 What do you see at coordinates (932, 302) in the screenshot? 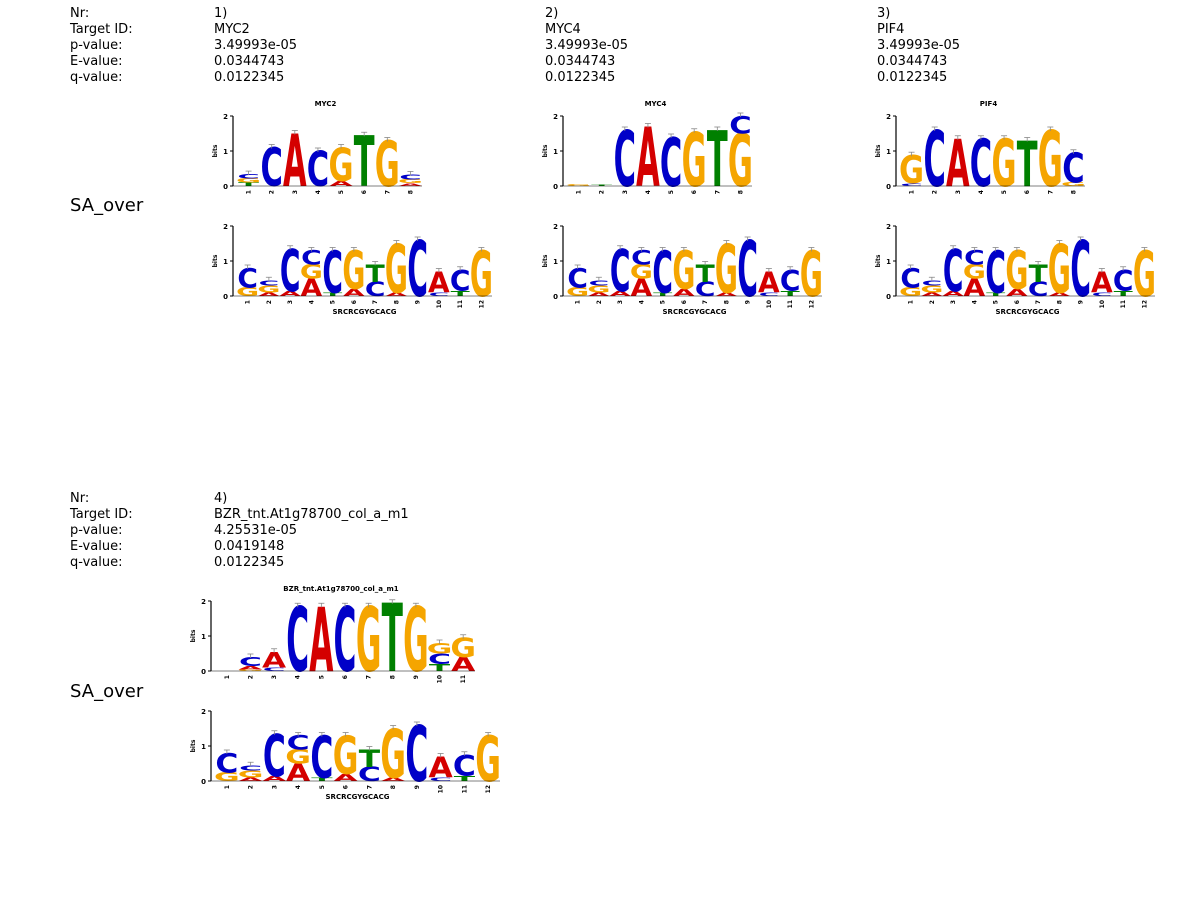
I see `position-label: 2` at bounding box center [932, 302].